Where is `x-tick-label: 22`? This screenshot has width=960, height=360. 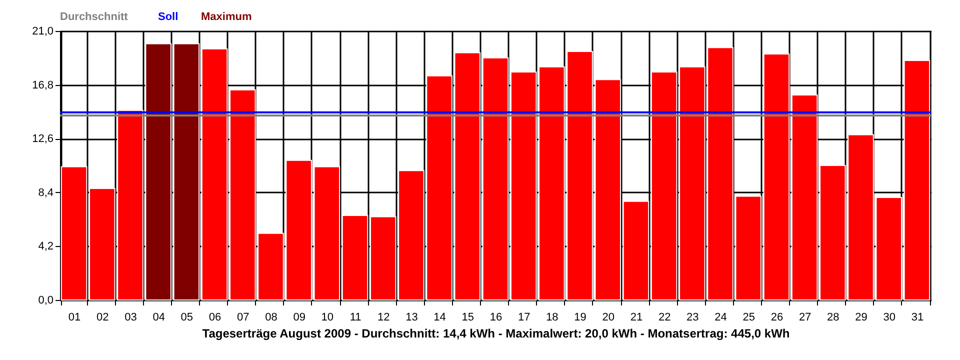
x-tick-label: 22 is located at coordinates (664, 318).